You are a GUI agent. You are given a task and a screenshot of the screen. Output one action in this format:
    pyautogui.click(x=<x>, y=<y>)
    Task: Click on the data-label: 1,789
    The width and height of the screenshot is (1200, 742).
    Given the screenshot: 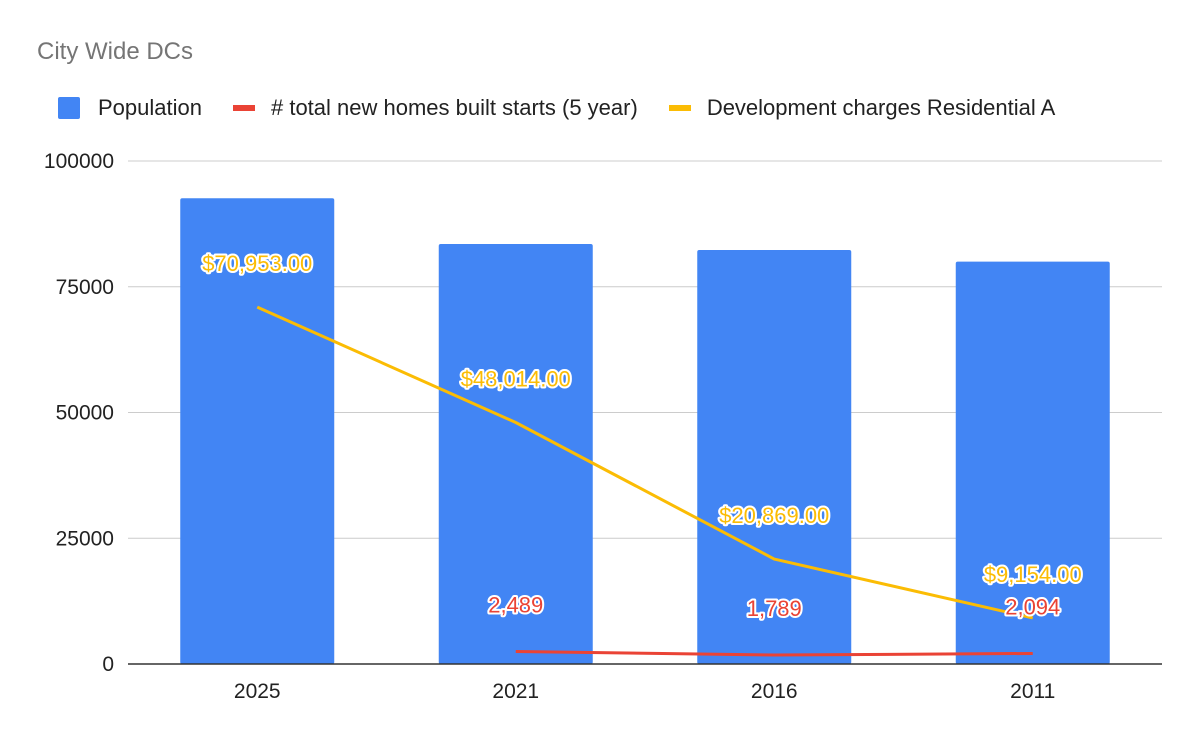 What is the action you would take?
    pyautogui.click(x=774, y=608)
    